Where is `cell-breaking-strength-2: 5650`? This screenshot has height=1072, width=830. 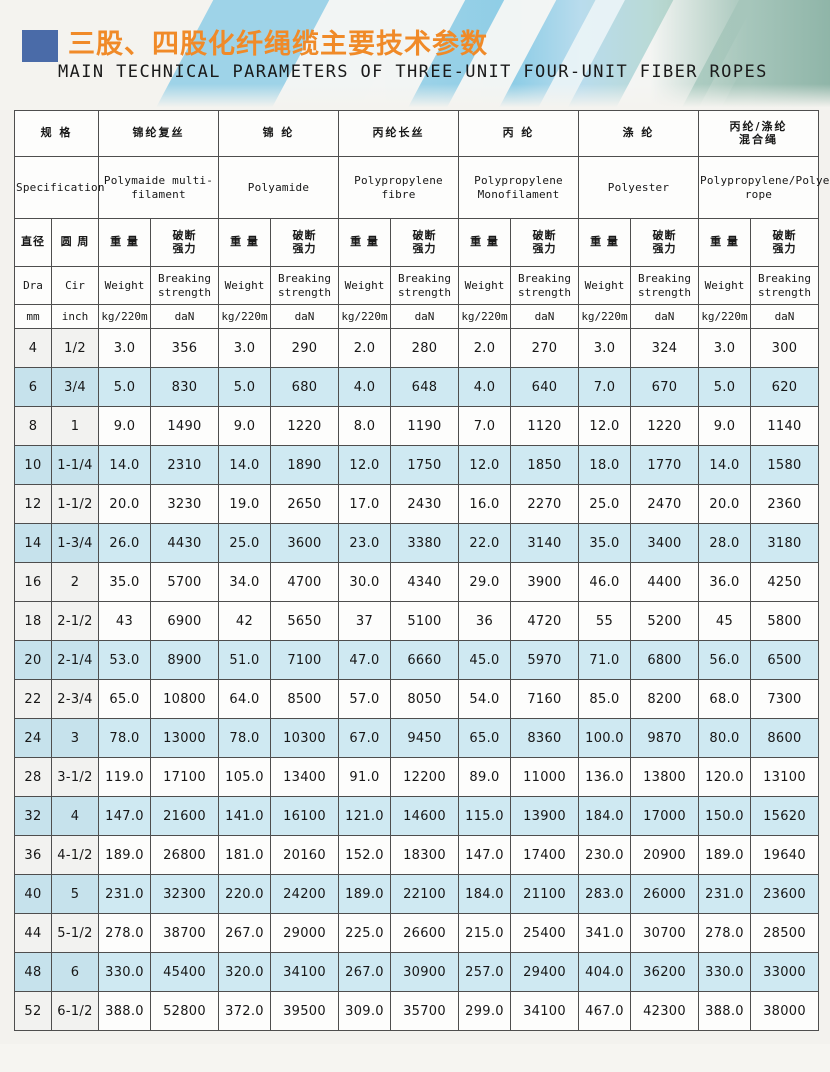 cell-breaking-strength-2: 5650 is located at coordinates (304, 621).